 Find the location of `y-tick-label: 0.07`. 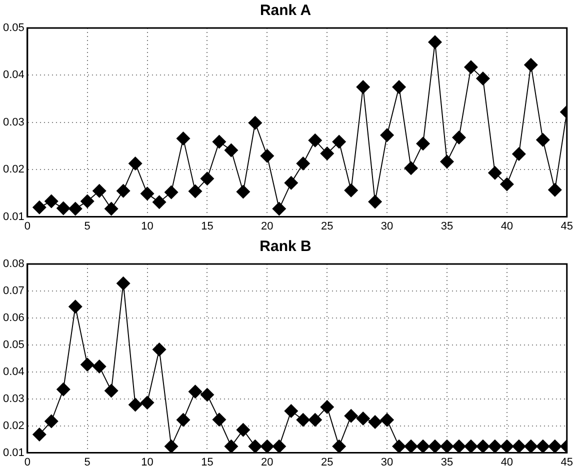

y-tick-label: 0.07 is located at coordinates (13, 291).